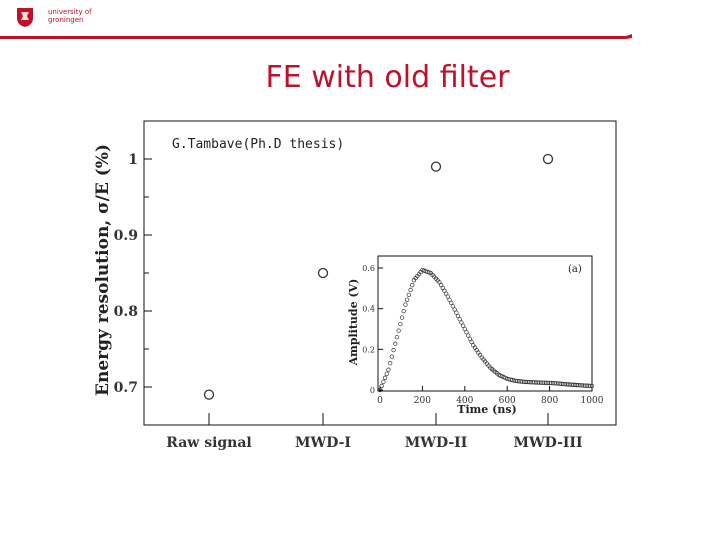 Image resolution: width=720 pixels, height=540 pixels. What do you see at coordinates (360, 20) in the screenshot?
I see `slide-header: university of groningen` at bounding box center [360, 20].